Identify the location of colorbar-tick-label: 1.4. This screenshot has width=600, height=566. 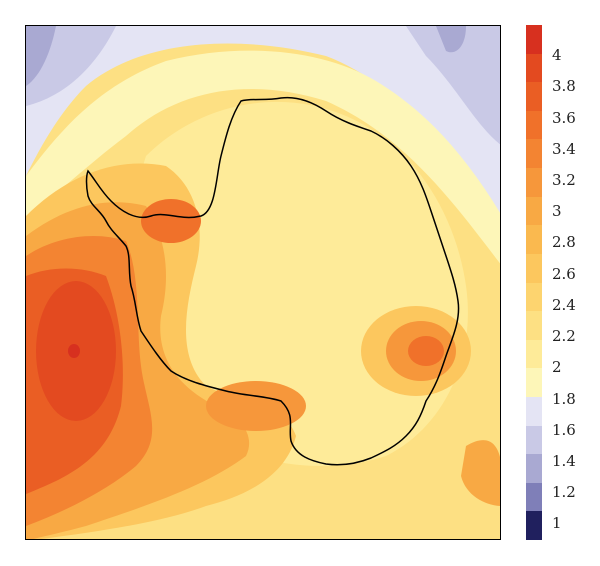
(564, 460).